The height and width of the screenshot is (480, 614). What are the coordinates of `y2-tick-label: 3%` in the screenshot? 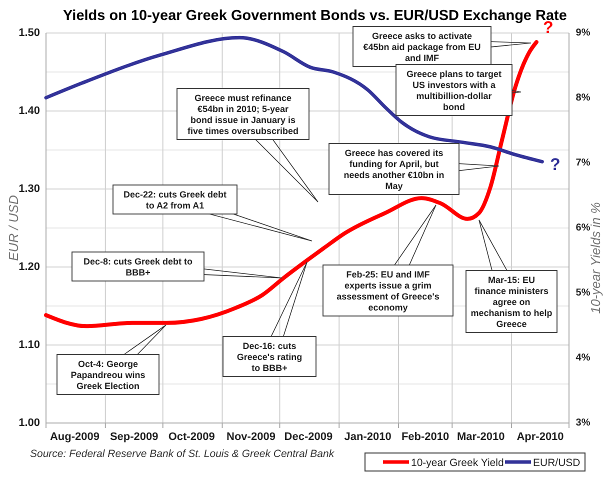 It's located at (583, 423).